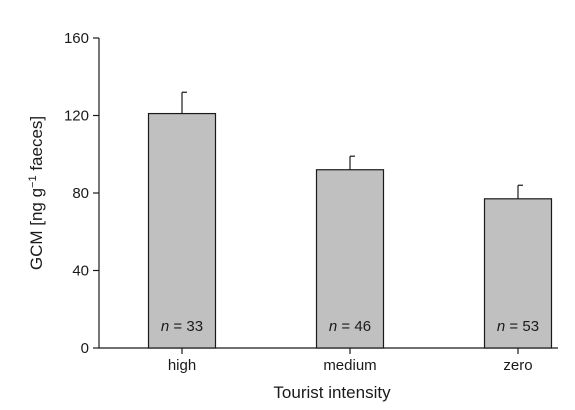 The width and height of the screenshot is (575, 410). I want to click on n-value: 33, so click(194, 326).